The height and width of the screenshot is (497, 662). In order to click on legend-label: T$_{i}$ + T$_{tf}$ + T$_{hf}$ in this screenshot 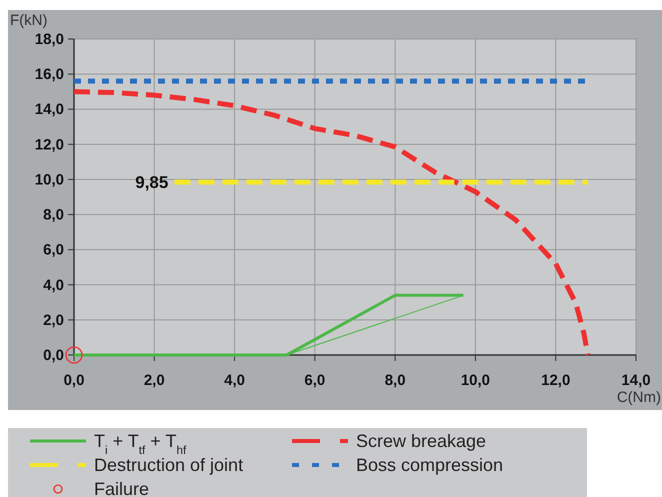, I will do `click(140, 443)`.